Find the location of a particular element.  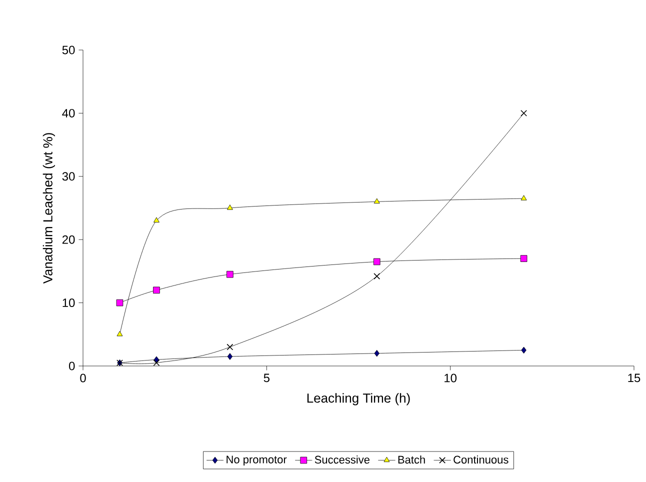

y-tick-label: 40 is located at coordinates (68, 113).